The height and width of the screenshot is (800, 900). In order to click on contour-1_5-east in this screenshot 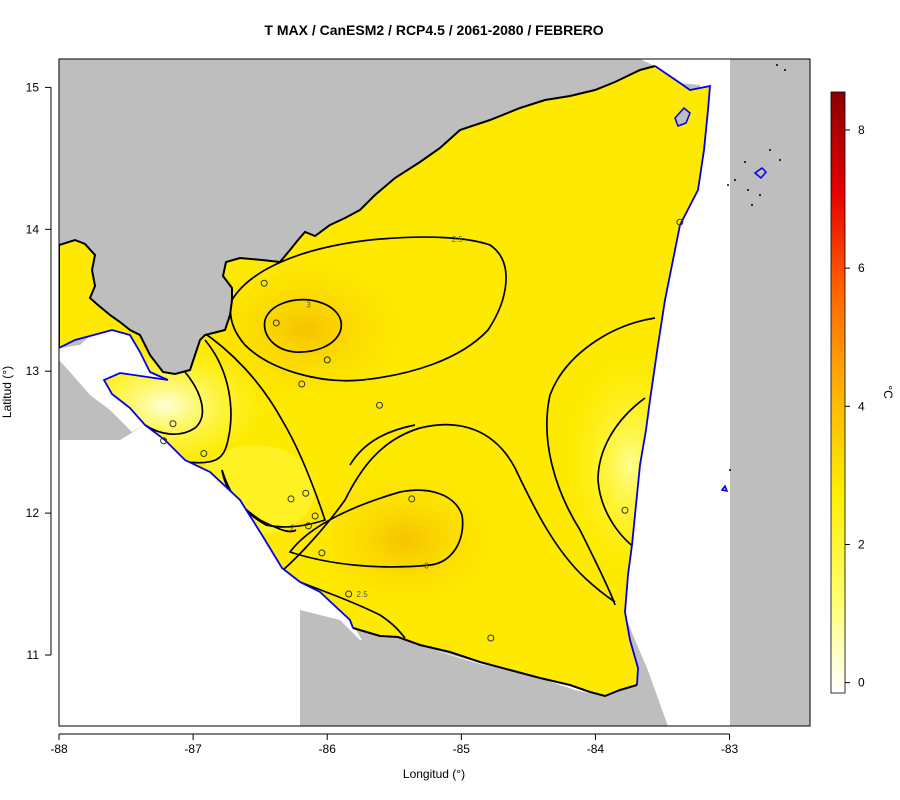, I will do `click(621, 473)`.